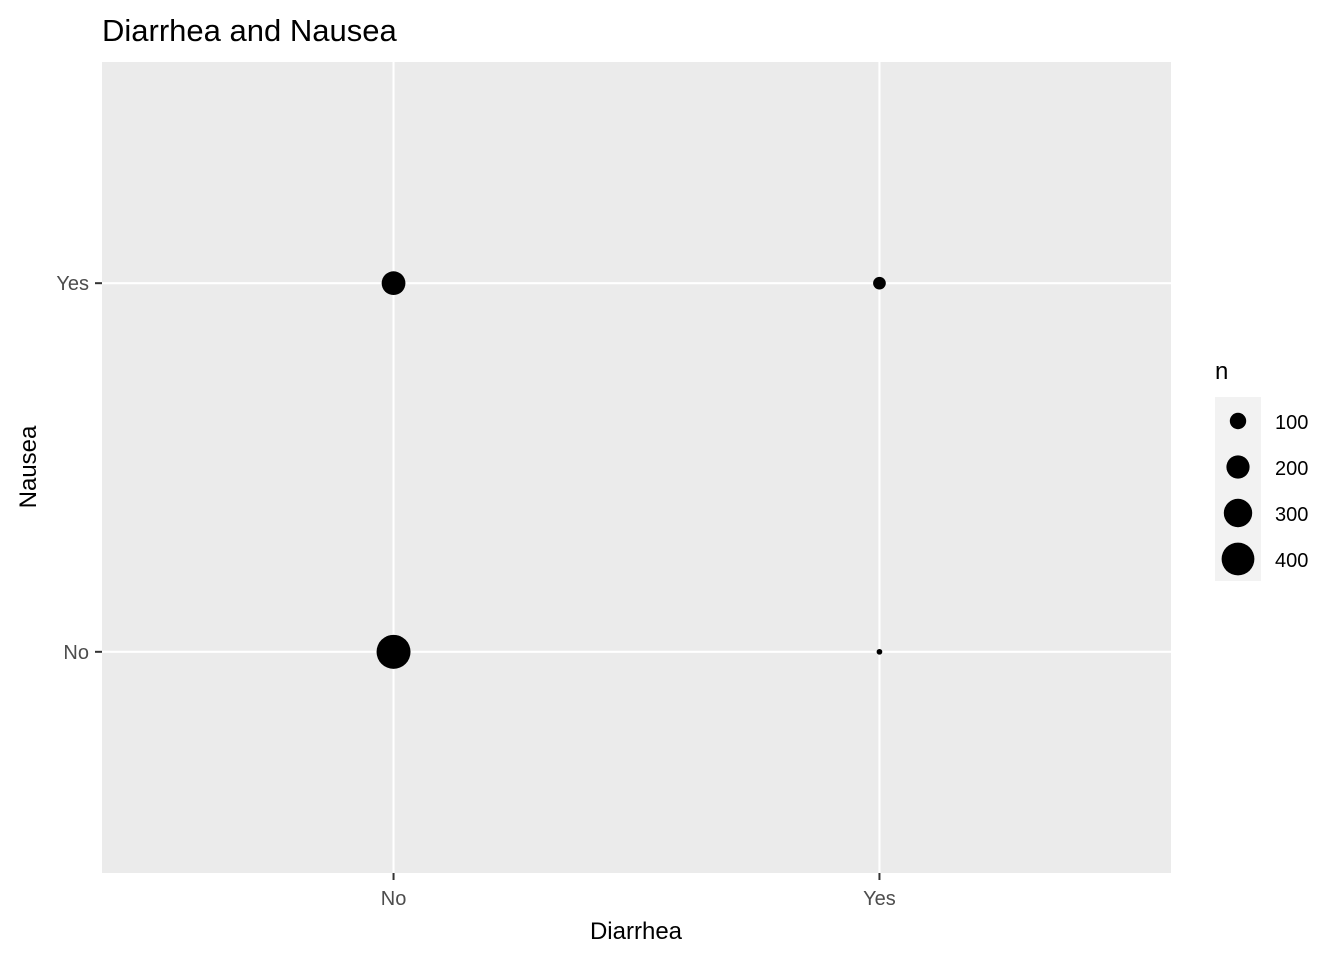 The image size is (1344, 960). Describe the element at coordinates (1291, 515) in the screenshot. I see `legend-label: 300` at that location.